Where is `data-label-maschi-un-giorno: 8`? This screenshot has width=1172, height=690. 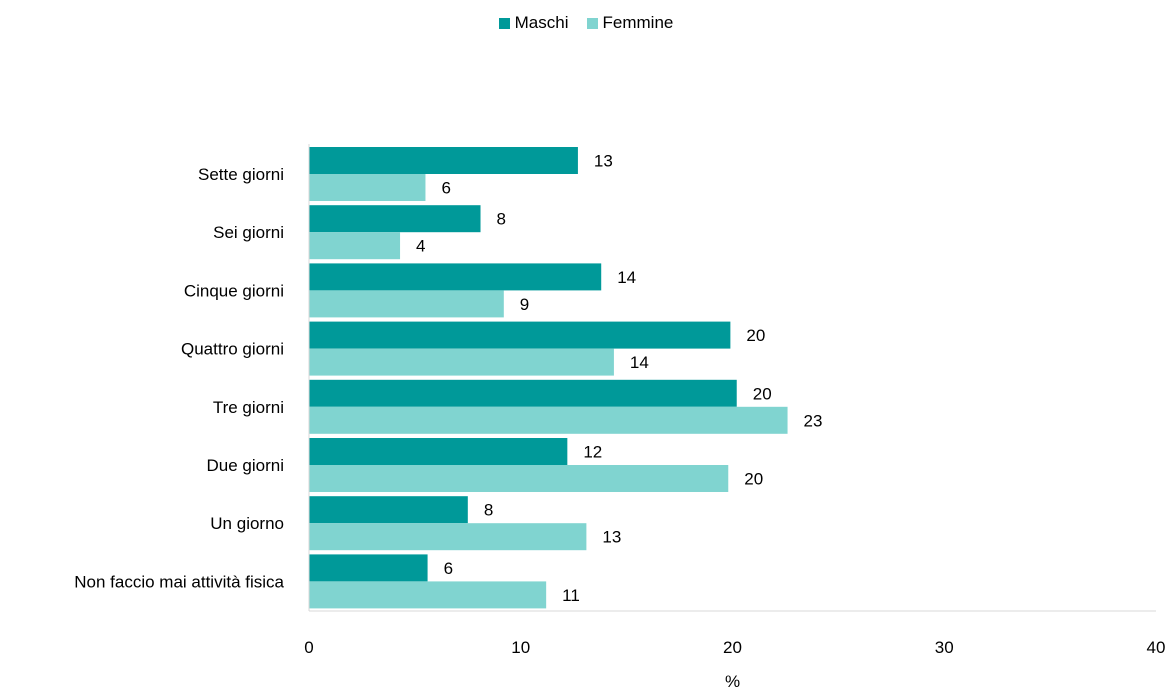 data-label-maschi-un-giorno: 8 is located at coordinates (488, 510).